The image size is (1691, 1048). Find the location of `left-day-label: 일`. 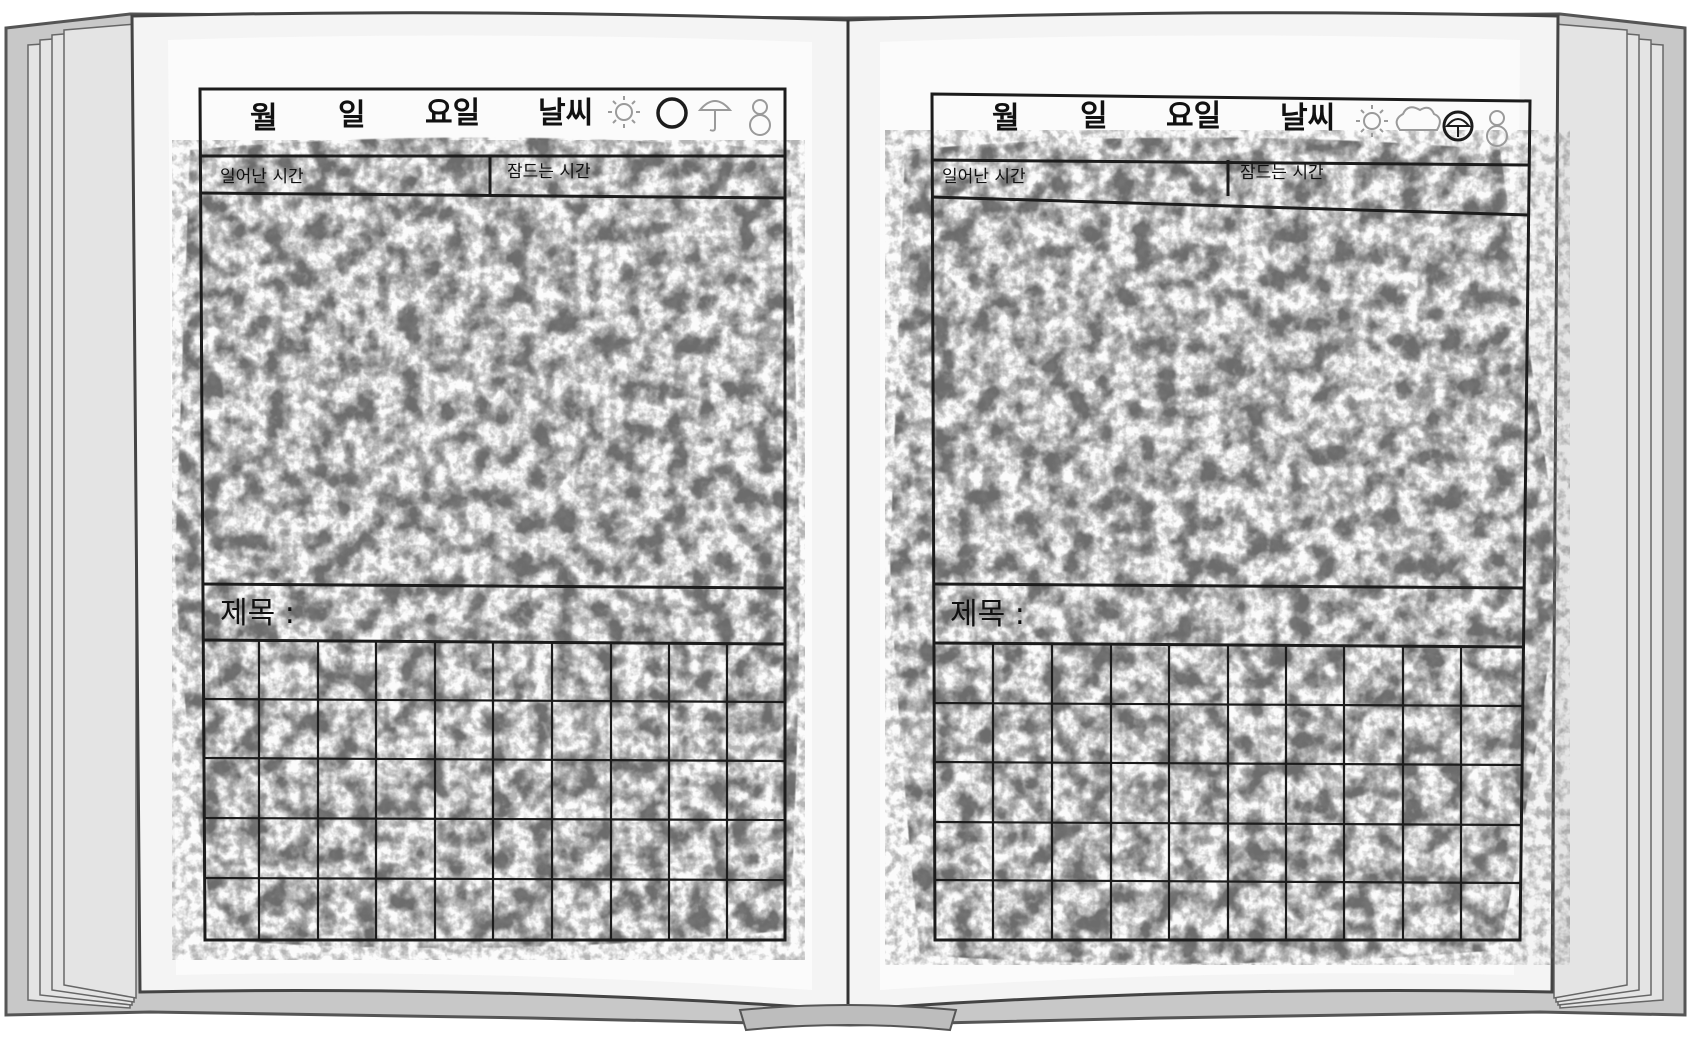

left-day-label: 일 is located at coordinates (352, 115).